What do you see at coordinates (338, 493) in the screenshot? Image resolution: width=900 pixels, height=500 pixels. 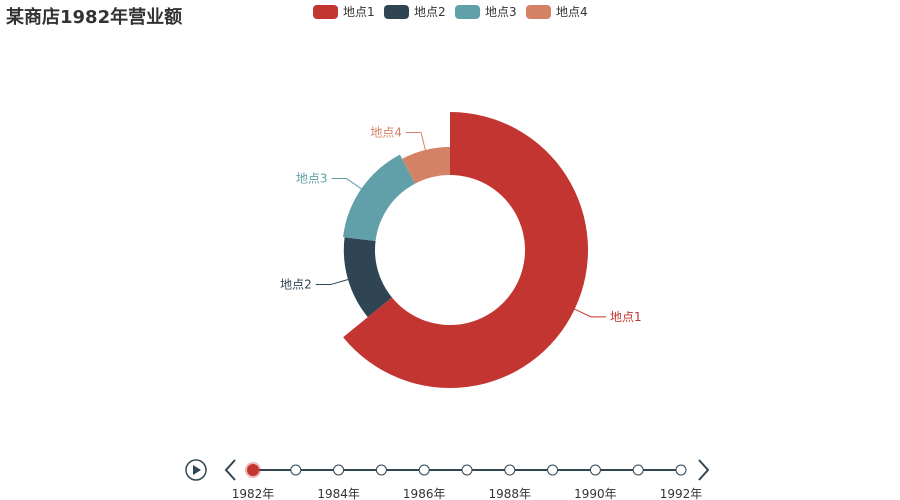 I see `timeline-label: 1984年` at bounding box center [338, 493].